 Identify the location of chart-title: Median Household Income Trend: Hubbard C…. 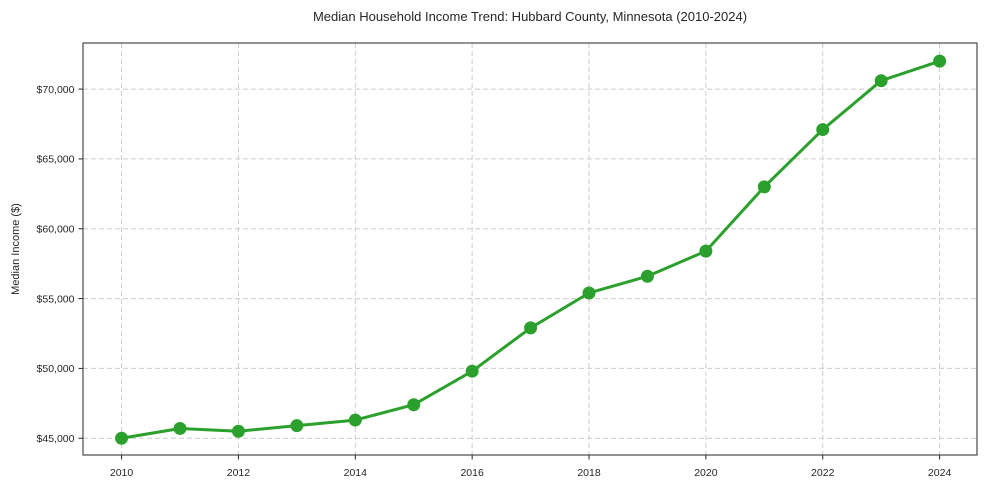
(530, 16).